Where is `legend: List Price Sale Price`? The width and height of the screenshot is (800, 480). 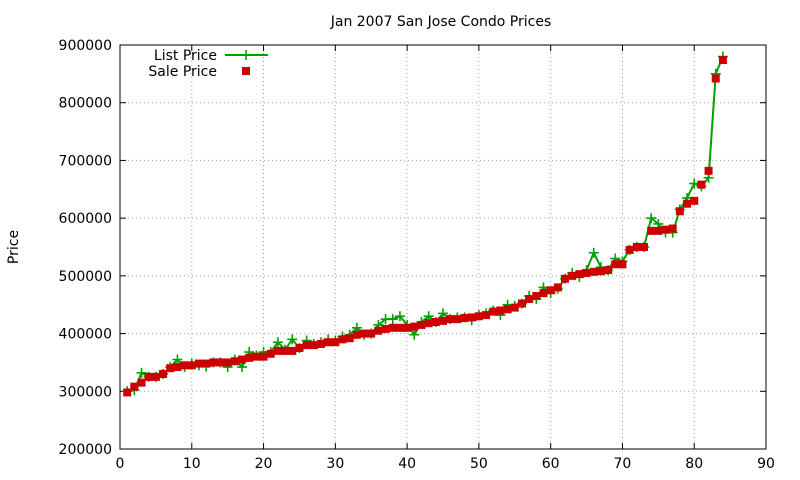
legend: List Price Sale Price is located at coordinates (208, 64).